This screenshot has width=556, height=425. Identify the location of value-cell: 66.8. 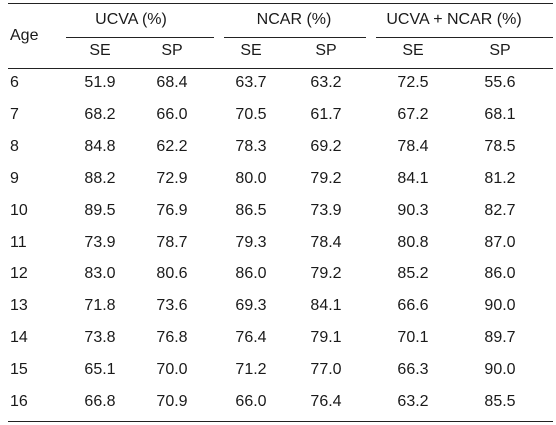
(100, 401).